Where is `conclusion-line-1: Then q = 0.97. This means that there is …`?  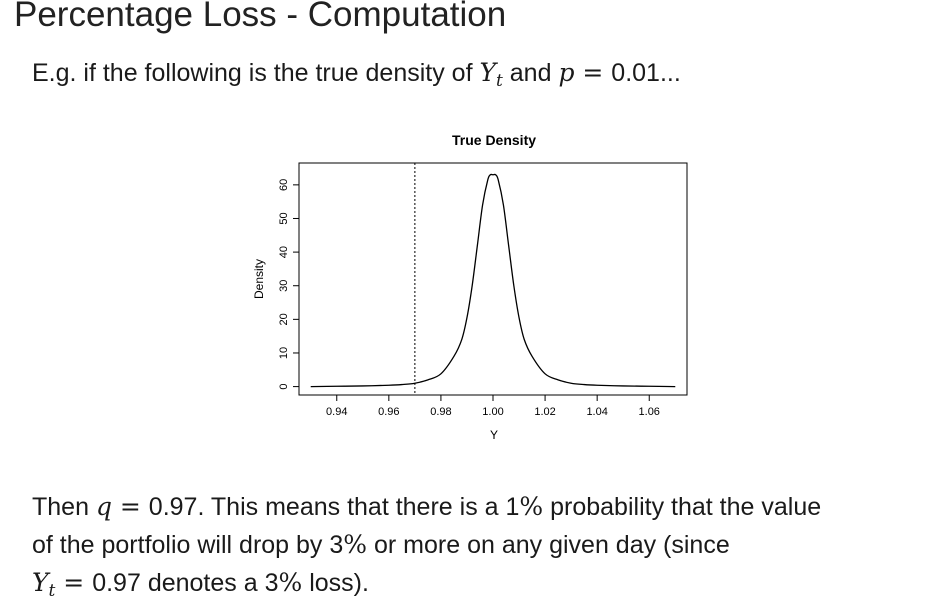
conclusion-line-1: Then q = 0.97. This means that there is … is located at coordinates (477, 507).